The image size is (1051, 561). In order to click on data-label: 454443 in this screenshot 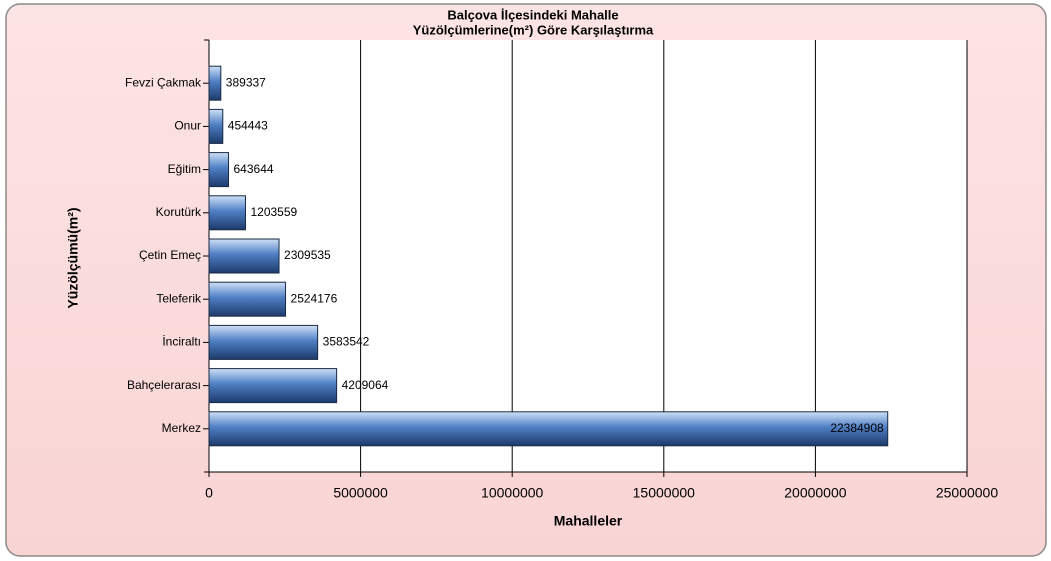, I will do `click(248, 126)`.